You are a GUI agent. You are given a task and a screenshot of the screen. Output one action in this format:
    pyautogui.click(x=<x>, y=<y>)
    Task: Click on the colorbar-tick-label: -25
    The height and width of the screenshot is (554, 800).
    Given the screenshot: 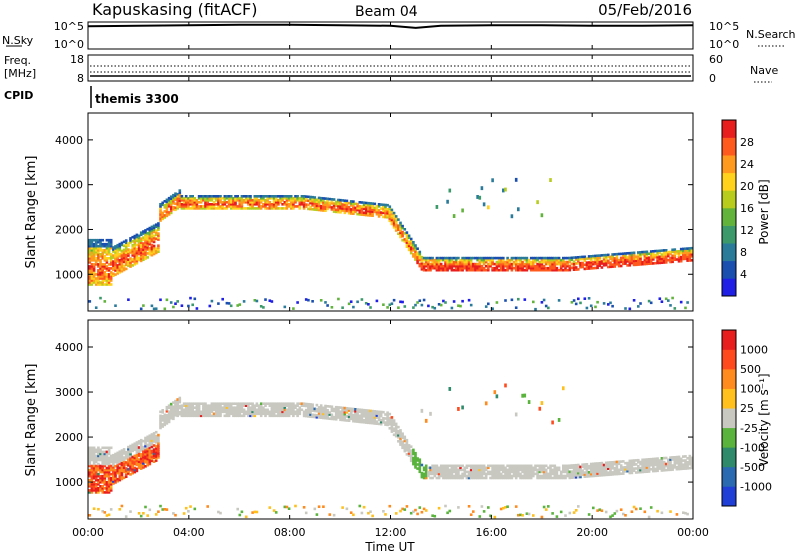 What is the action you would take?
    pyautogui.click(x=749, y=428)
    